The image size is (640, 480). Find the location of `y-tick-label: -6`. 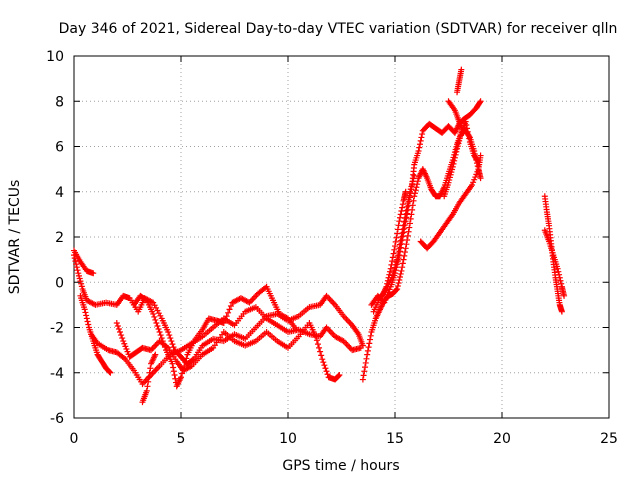

y-tick-label: -6 is located at coordinates (57, 419).